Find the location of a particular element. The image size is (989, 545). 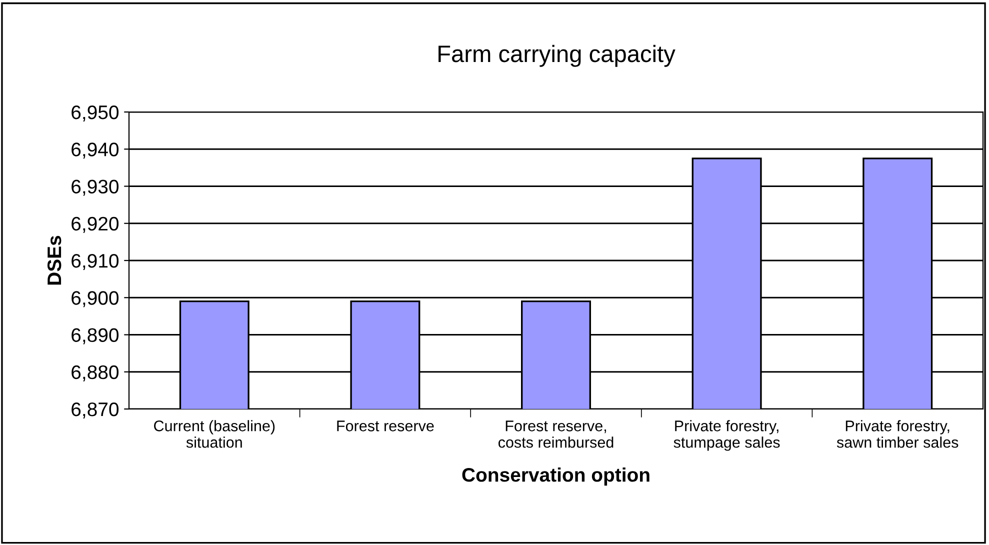

chart-title: Farm carrying capacity is located at coordinates (557, 55).